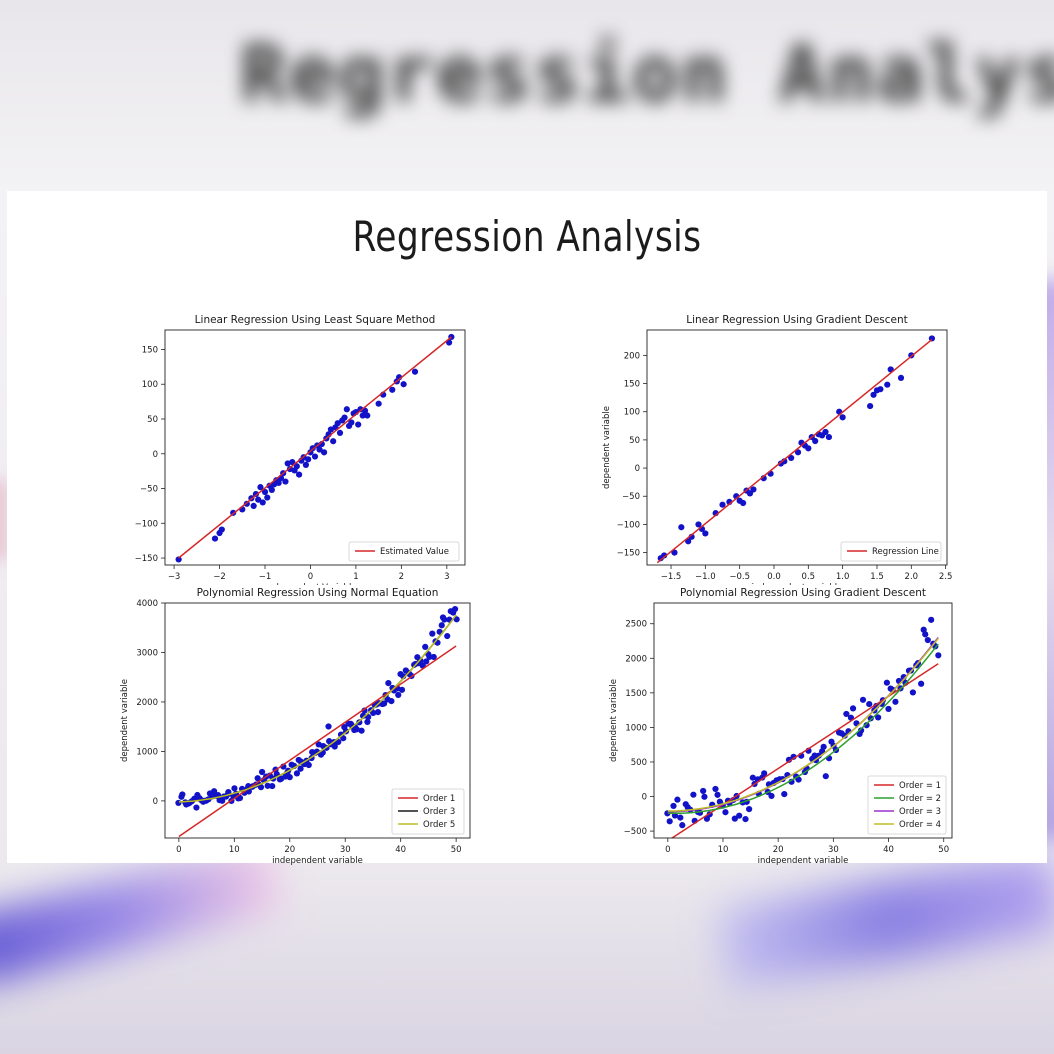 Image resolution: width=1054 pixels, height=1054 pixels. What do you see at coordinates (912, 577) in the screenshot?
I see `x-tick-label: 2.0` at bounding box center [912, 577].